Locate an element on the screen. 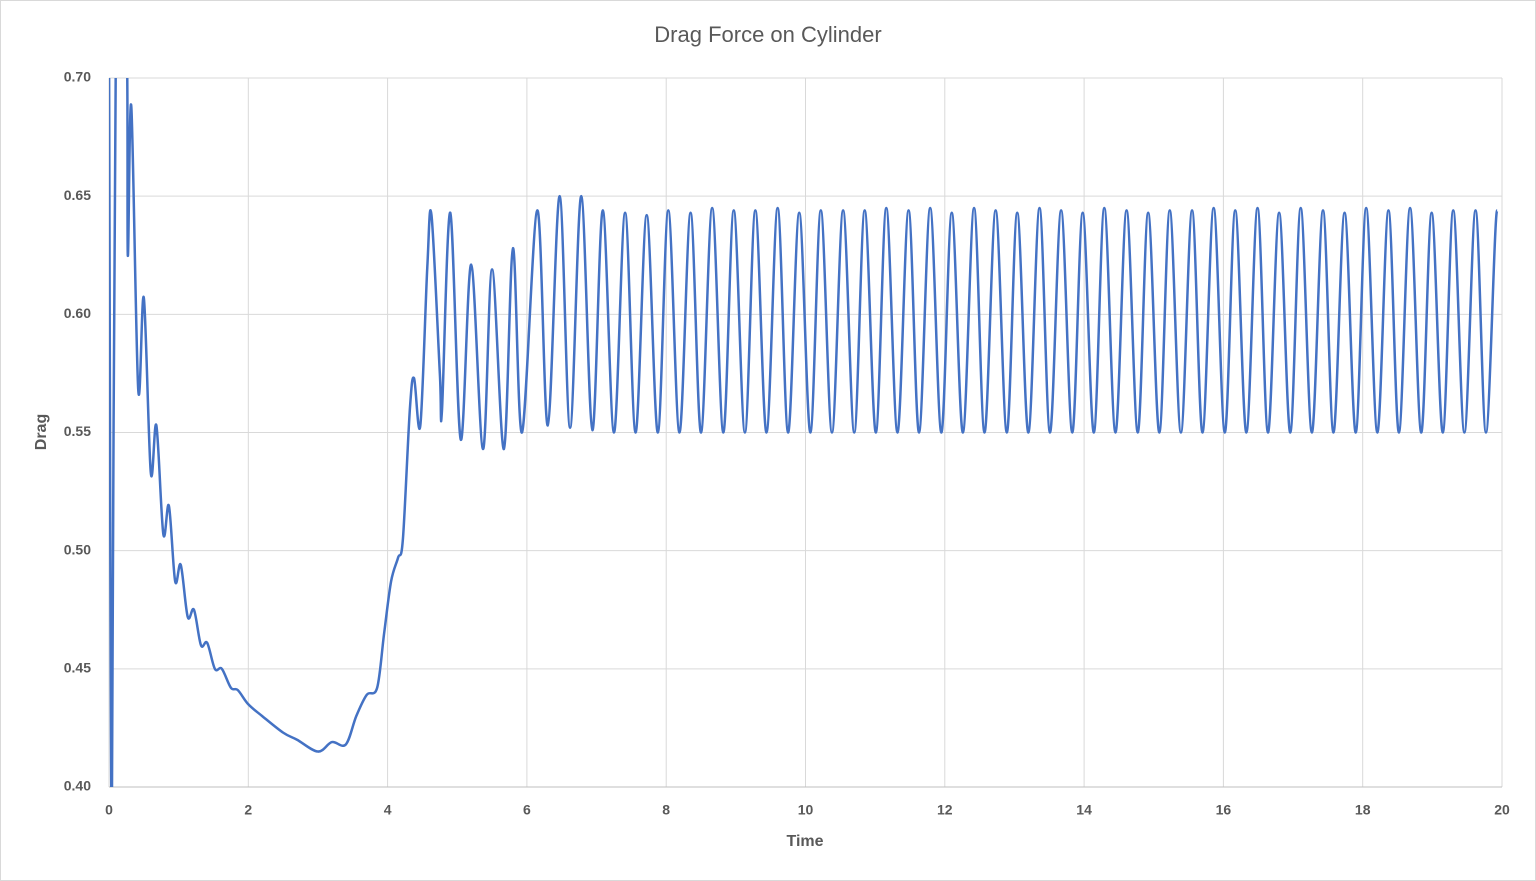  y-tick-label: 0.50 is located at coordinates (77, 549).